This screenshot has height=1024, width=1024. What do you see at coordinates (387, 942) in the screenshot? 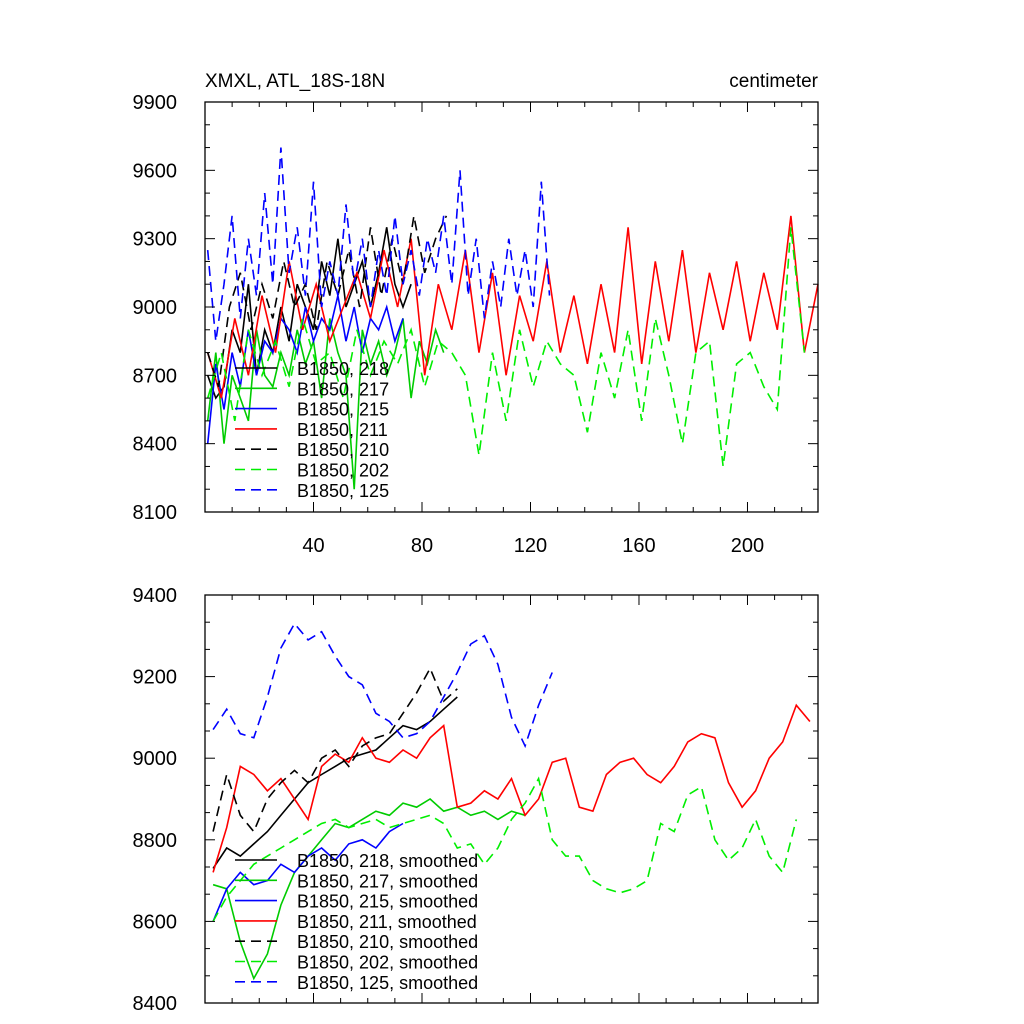
I see `legend-label: B1850, 210, smoothed` at bounding box center [387, 942].